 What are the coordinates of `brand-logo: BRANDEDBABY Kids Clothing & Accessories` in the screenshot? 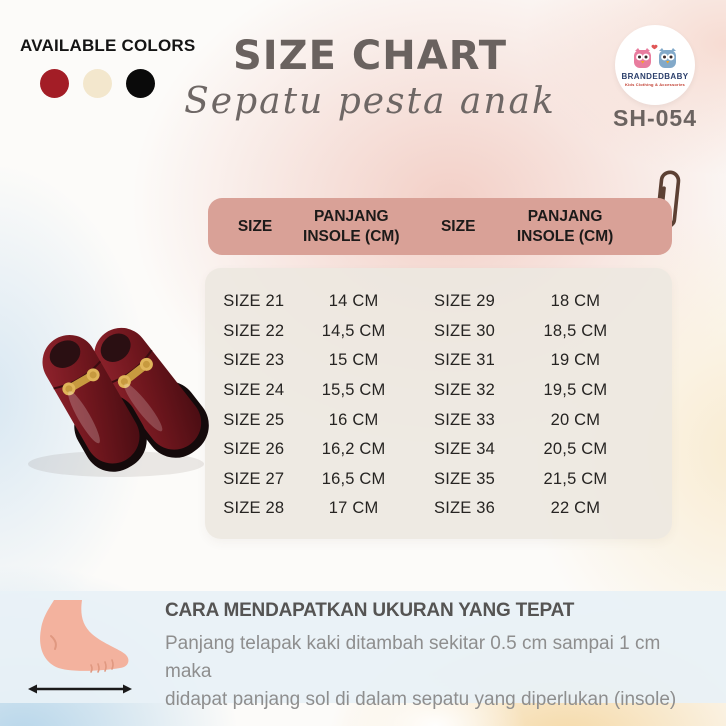 It's located at (655, 65).